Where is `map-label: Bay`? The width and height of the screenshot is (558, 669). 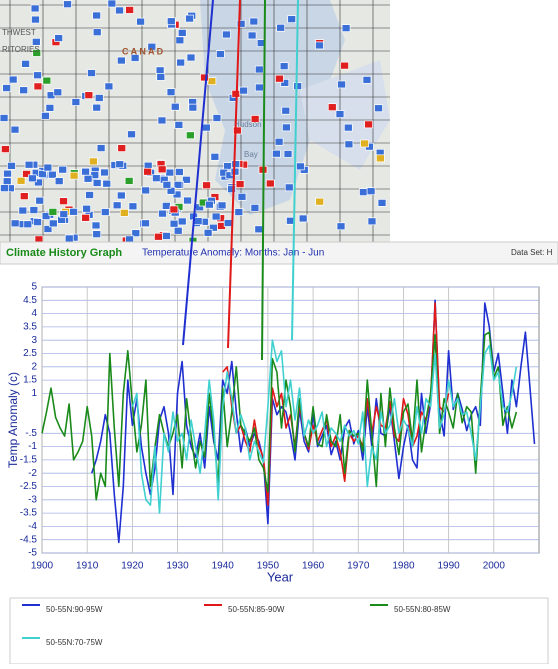 map-label: Bay is located at coordinates (251, 154).